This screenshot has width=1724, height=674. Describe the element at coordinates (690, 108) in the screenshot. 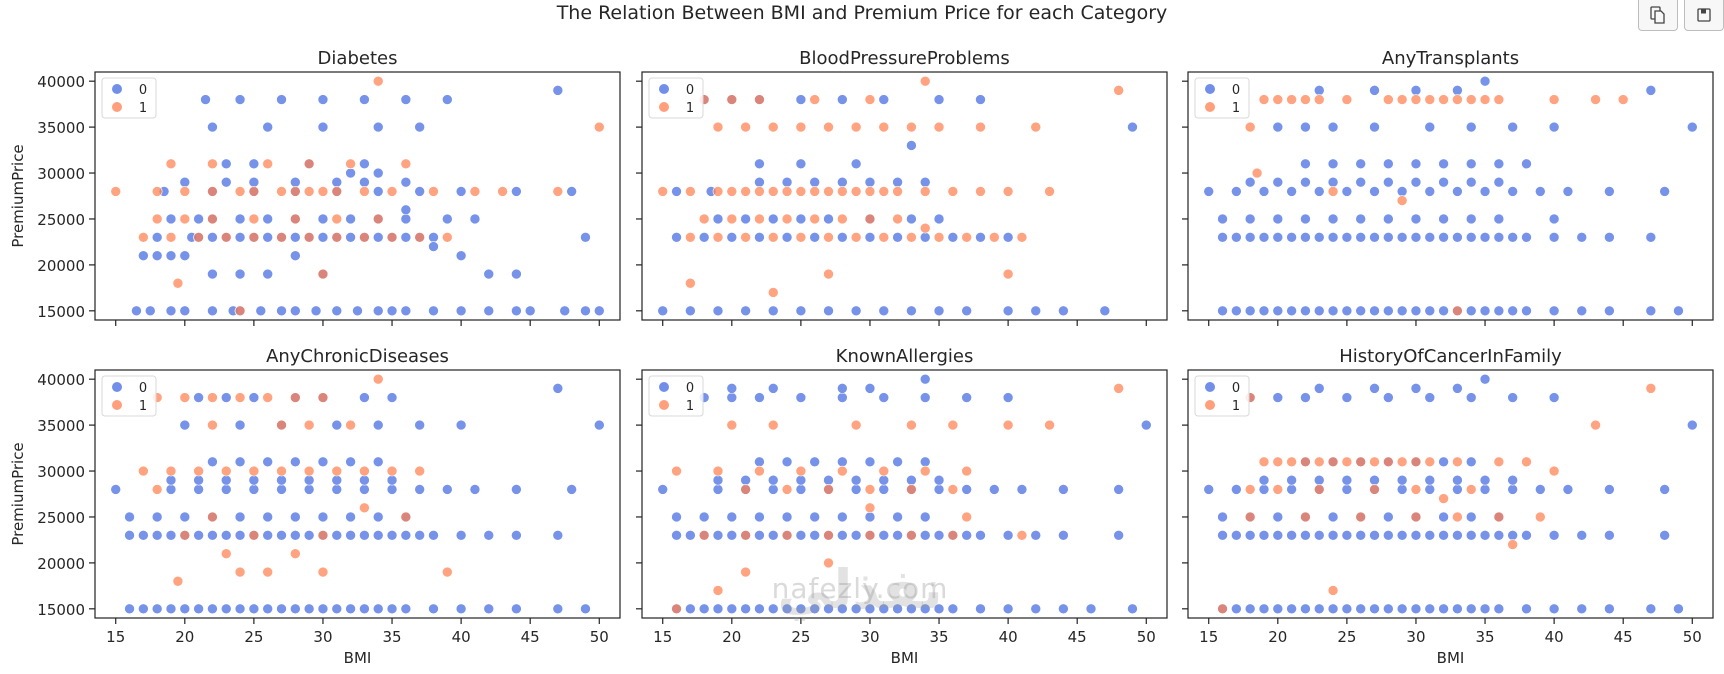

I see `legend-label: 1` at that location.